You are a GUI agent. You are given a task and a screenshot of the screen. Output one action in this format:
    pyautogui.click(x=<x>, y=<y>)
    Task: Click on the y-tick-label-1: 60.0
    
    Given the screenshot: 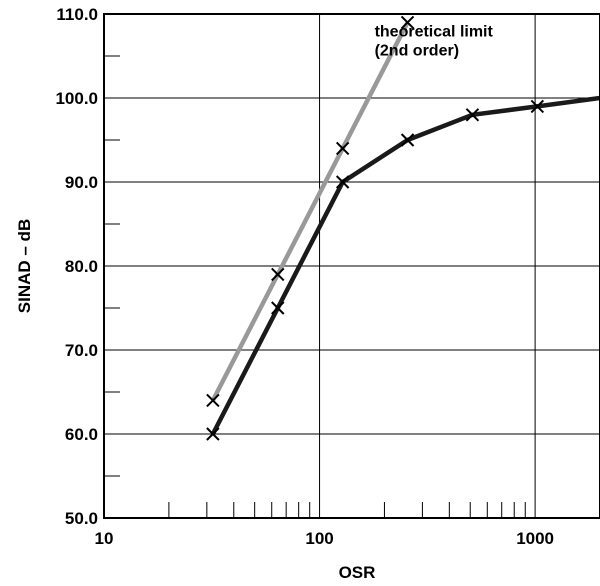 What is the action you would take?
    pyautogui.click(x=81, y=434)
    